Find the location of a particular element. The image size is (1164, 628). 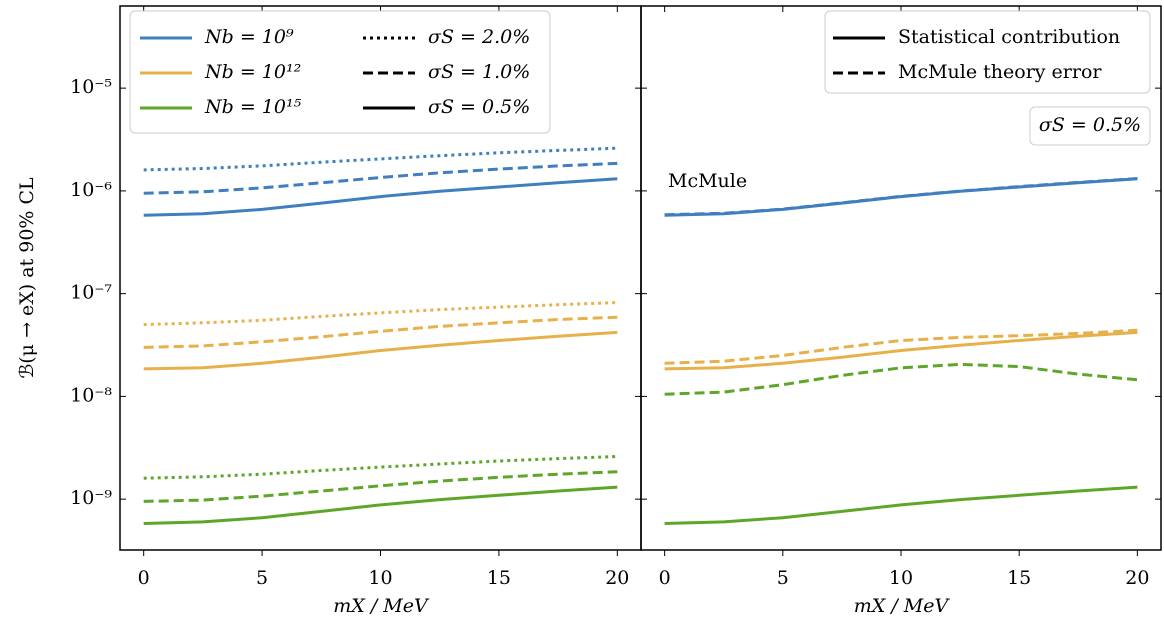

y-tick-label: 10⁻⁸ is located at coordinates (91, 395).